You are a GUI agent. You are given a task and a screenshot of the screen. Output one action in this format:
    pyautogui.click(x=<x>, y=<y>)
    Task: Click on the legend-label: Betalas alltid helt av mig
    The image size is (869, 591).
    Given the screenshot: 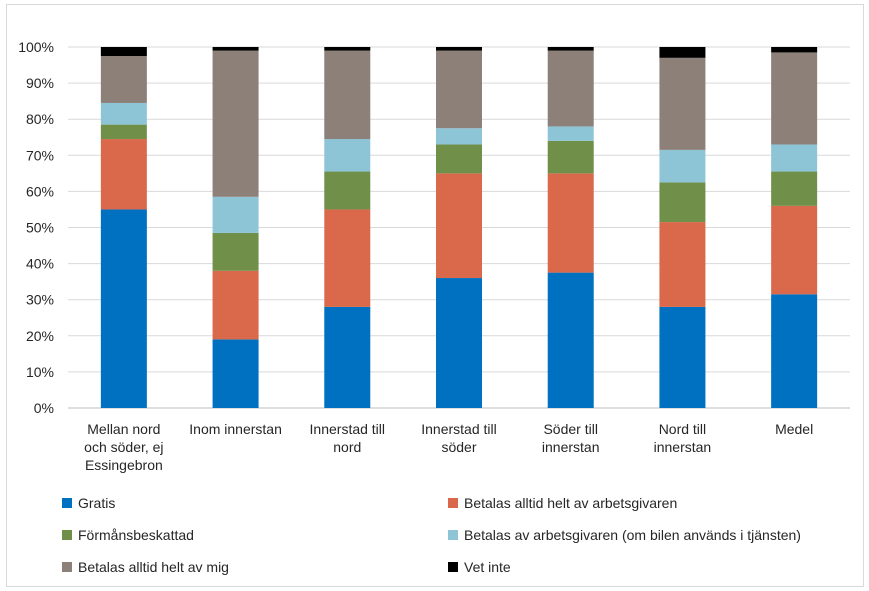 What is the action you would take?
    pyautogui.click(x=153, y=567)
    